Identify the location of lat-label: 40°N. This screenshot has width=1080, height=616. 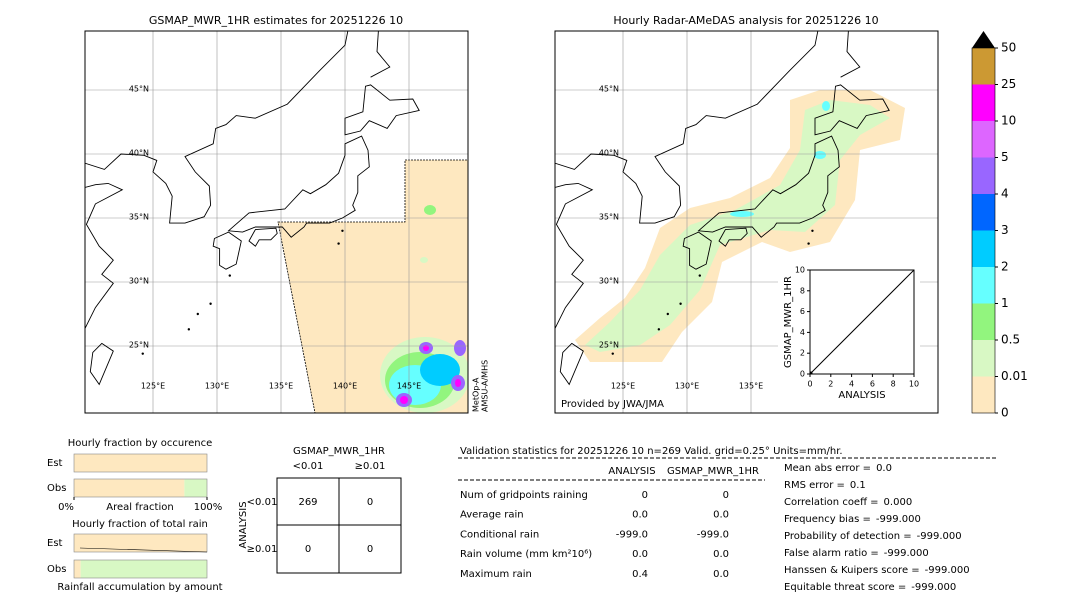
(139, 153).